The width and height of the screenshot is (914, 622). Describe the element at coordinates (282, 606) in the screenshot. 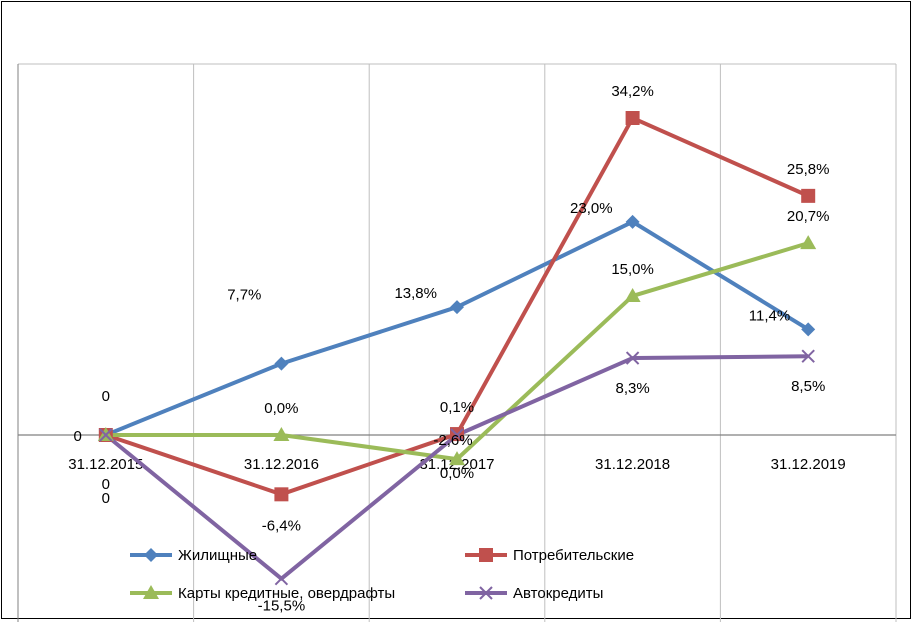

I see `data-label: -15,5%` at that location.